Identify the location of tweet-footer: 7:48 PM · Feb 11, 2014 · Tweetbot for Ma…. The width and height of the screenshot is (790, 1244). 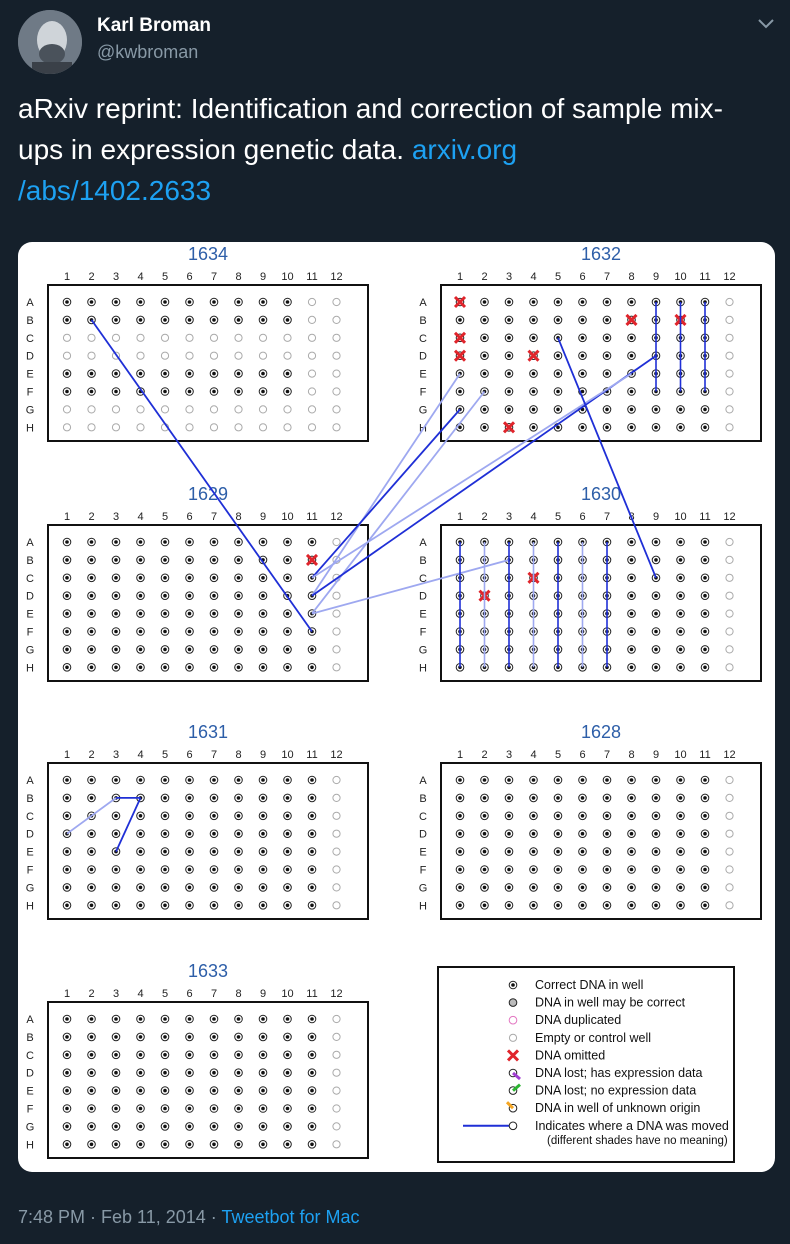
(189, 1217).